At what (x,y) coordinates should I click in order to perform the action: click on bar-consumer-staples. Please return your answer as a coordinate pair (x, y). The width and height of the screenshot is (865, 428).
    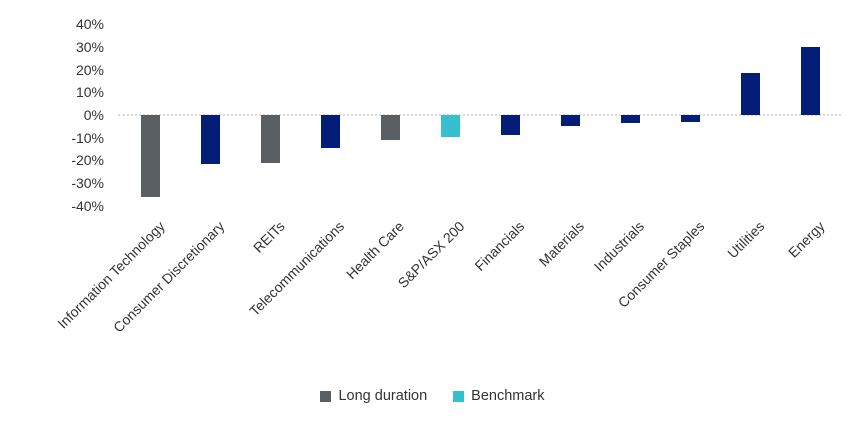
    Looking at the image, I should click on (690, 118).